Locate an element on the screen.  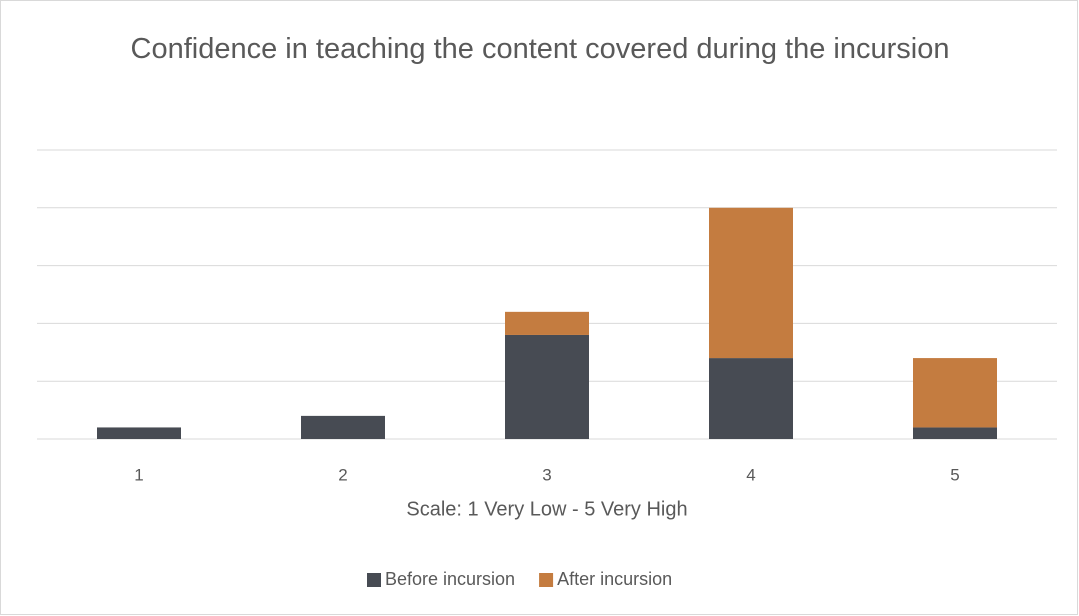
x-tick-label: 3 is located at coordinates (546, 474).